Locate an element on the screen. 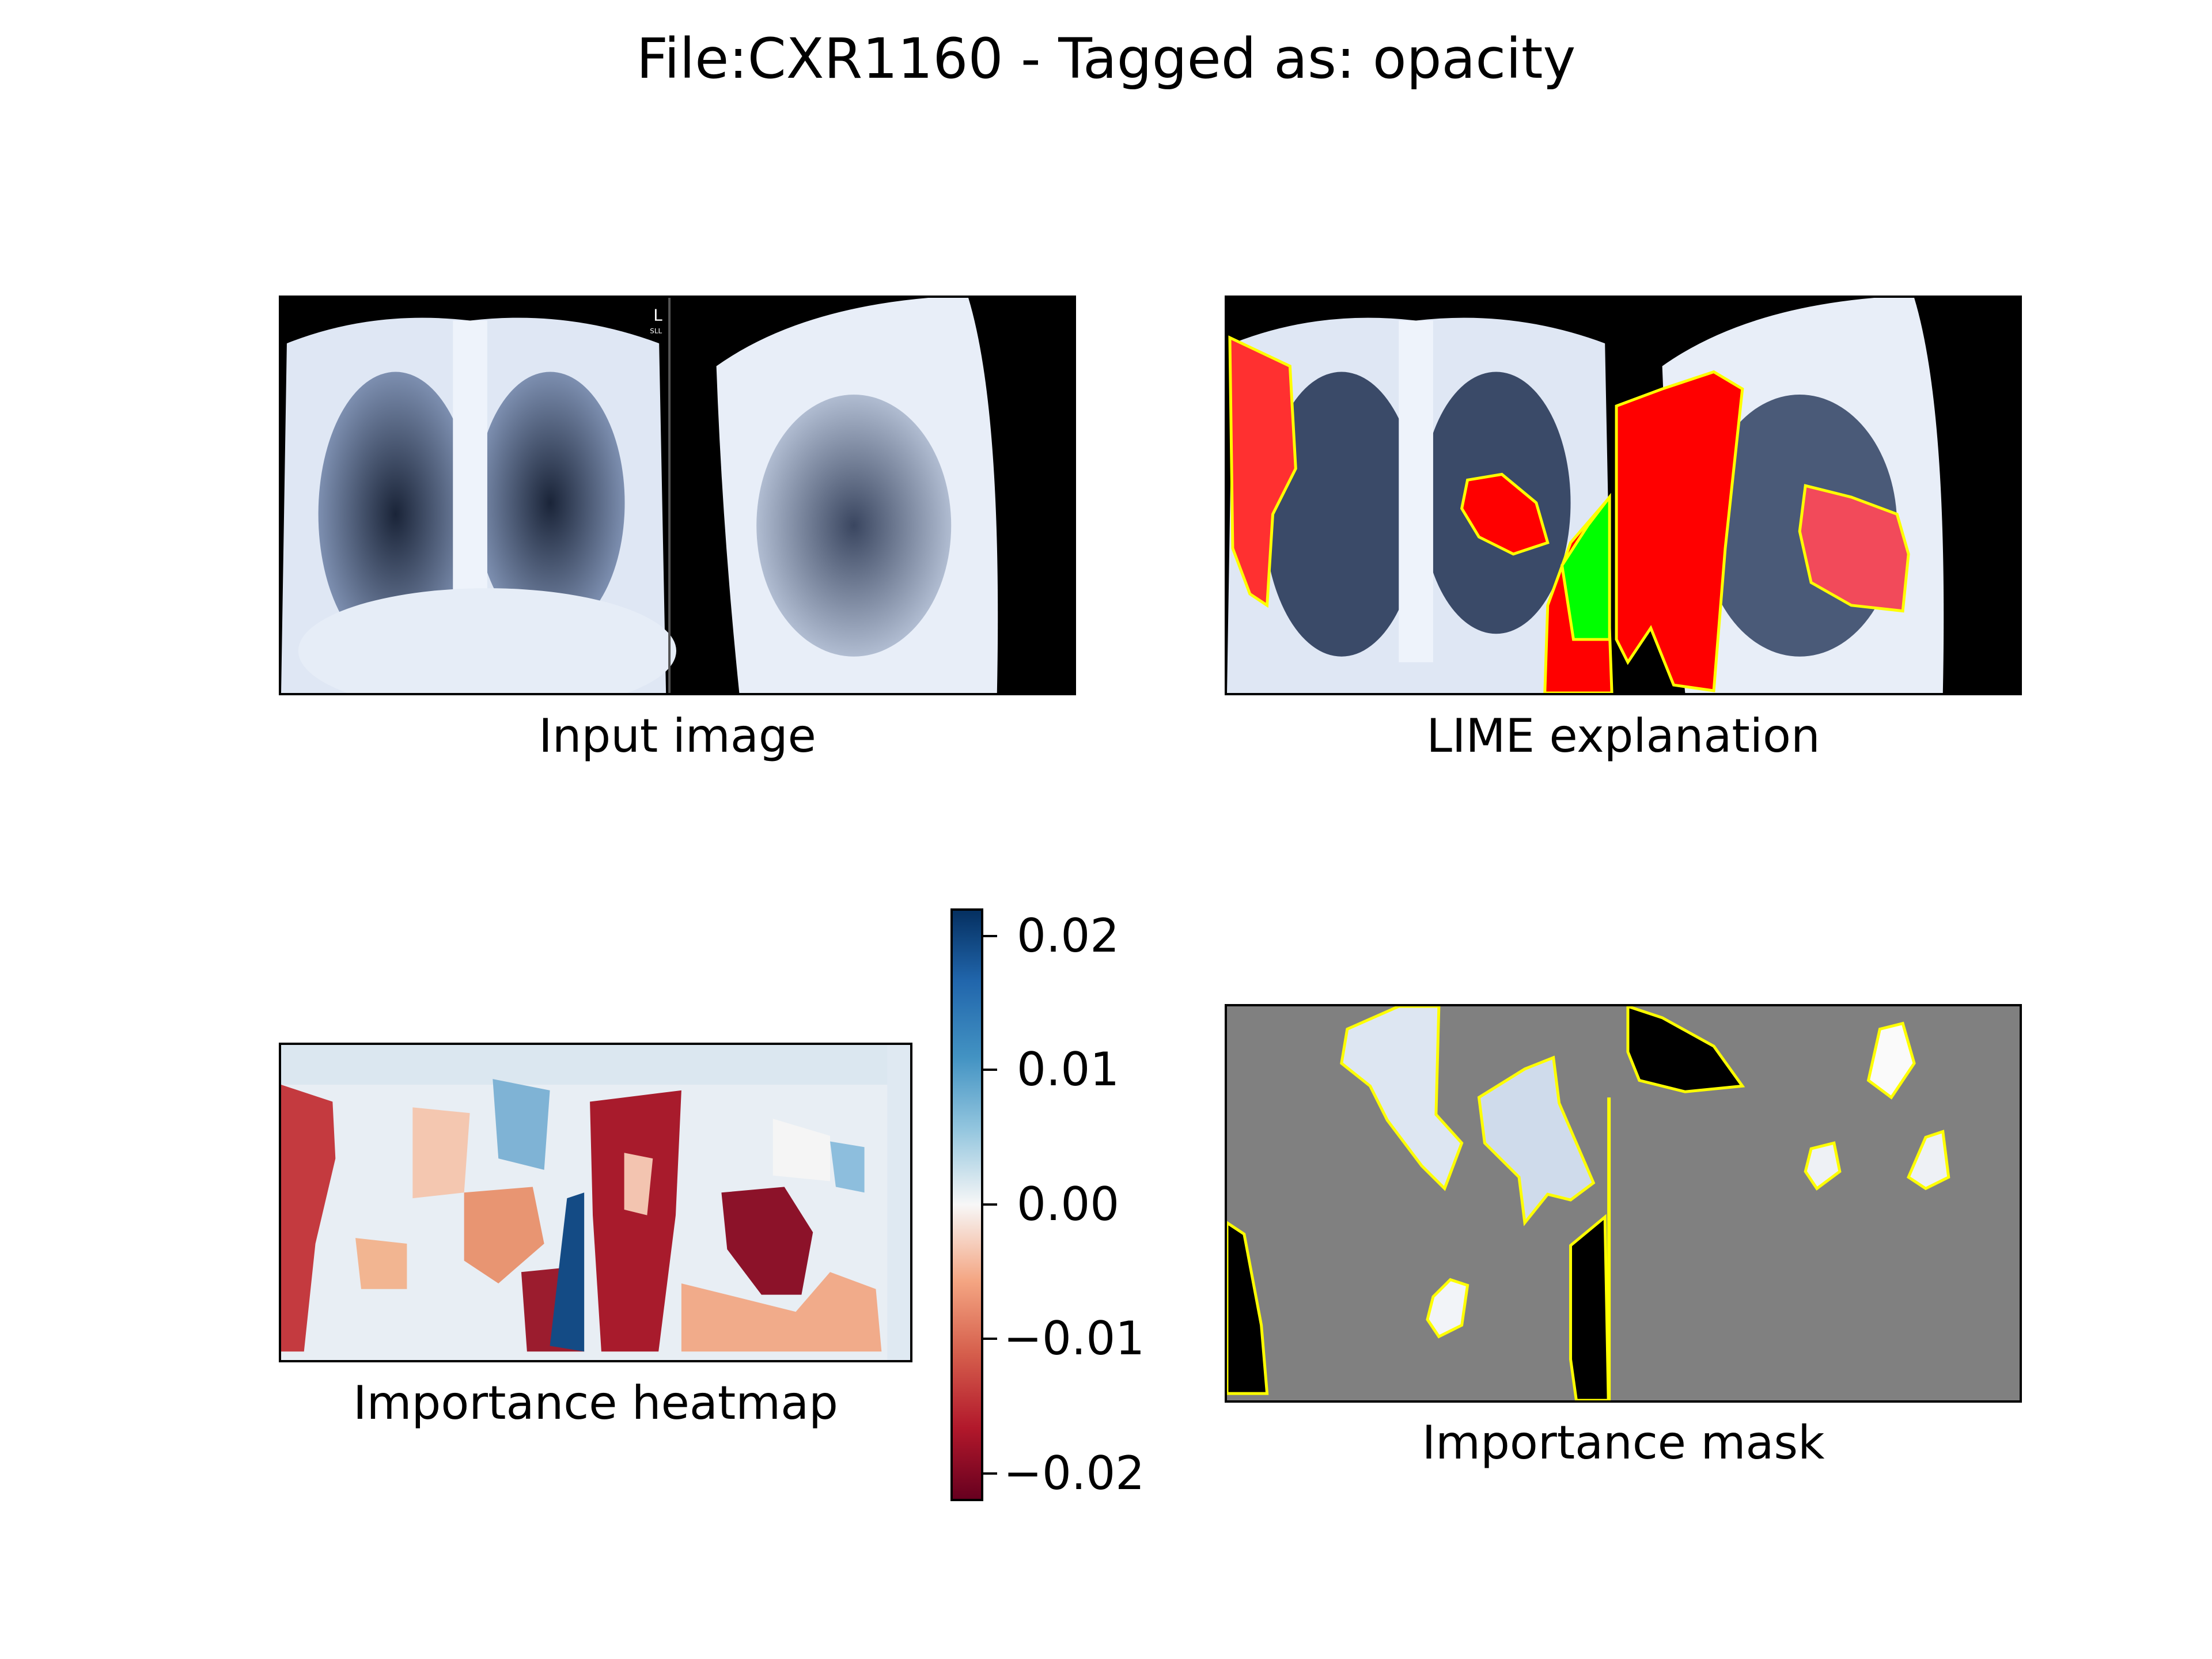 The width and height of the screenshot is (2212, 1659). importance-mask-image is located at coordinates (1623, 1203).